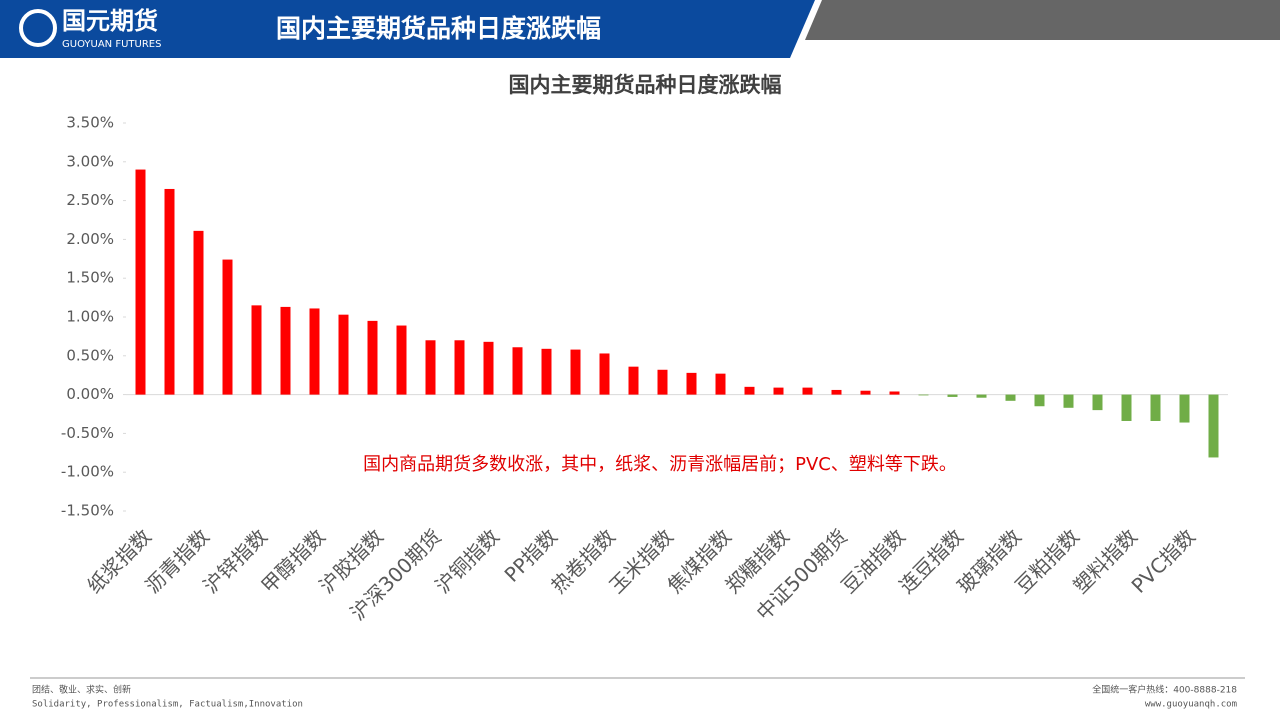  I want to click on y-tick-label: -1.50%, so click(87, 511).